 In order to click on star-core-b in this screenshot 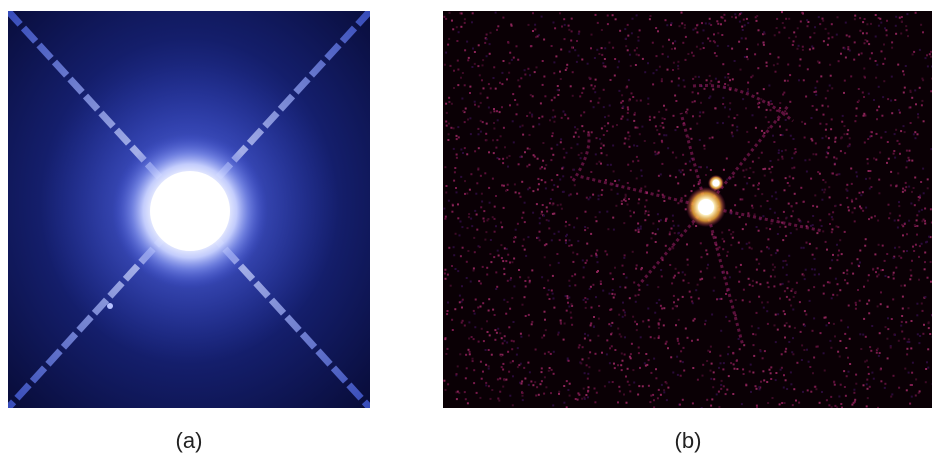, I will do `click(706, 207)`.